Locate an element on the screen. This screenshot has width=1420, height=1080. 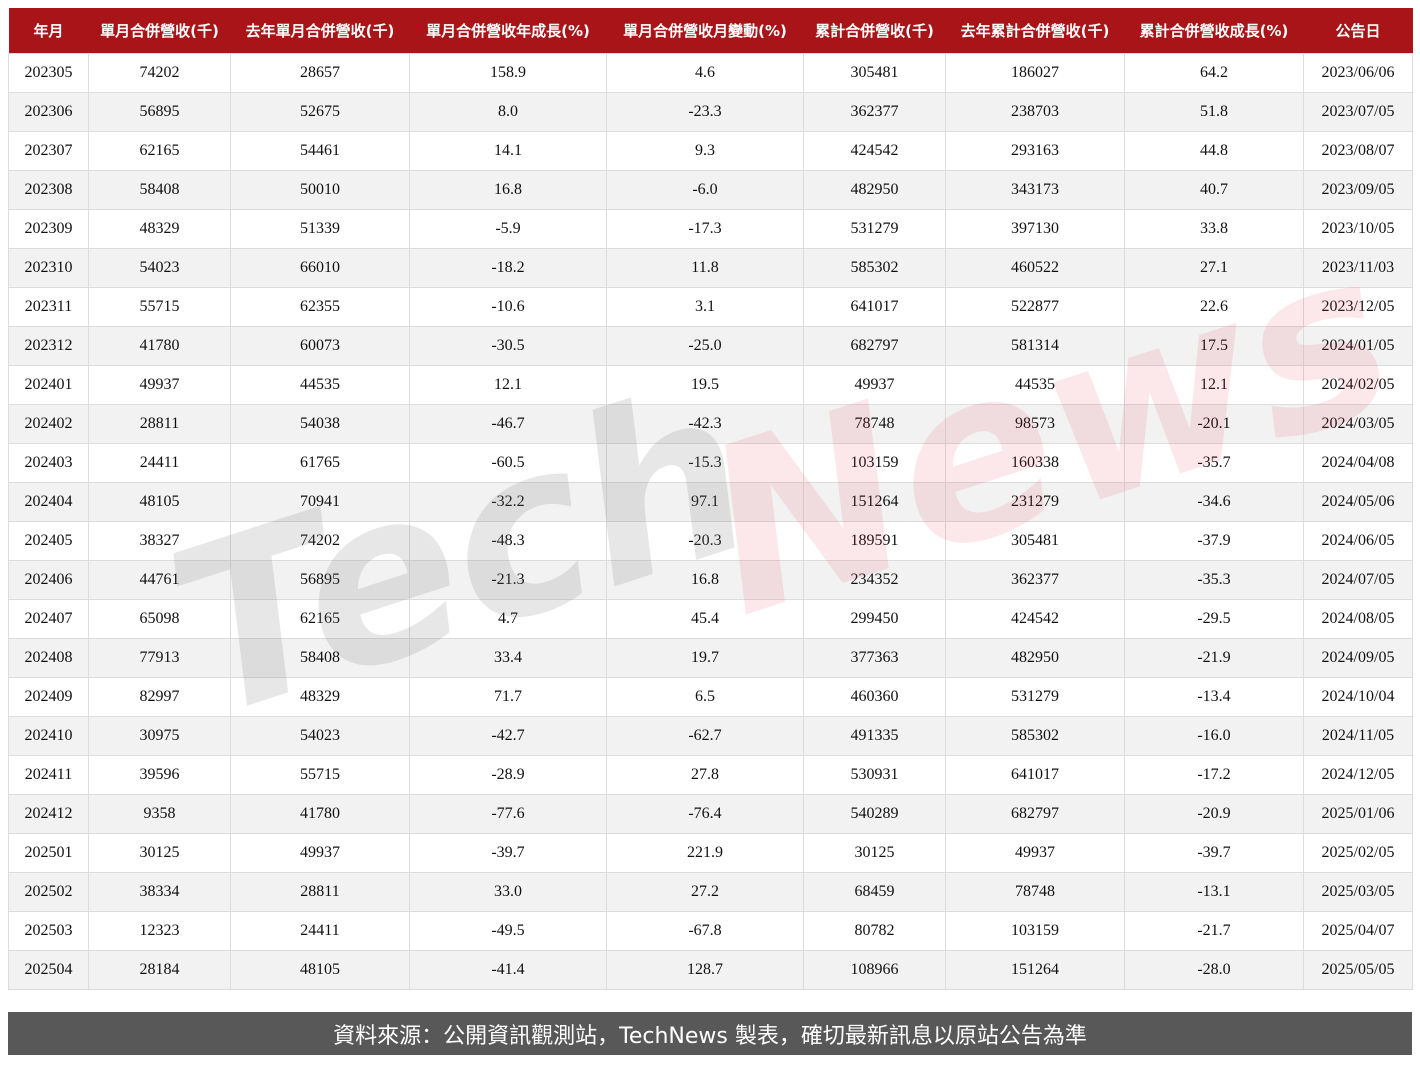
table-cell: 108966 is located at coordinates (874, 970).